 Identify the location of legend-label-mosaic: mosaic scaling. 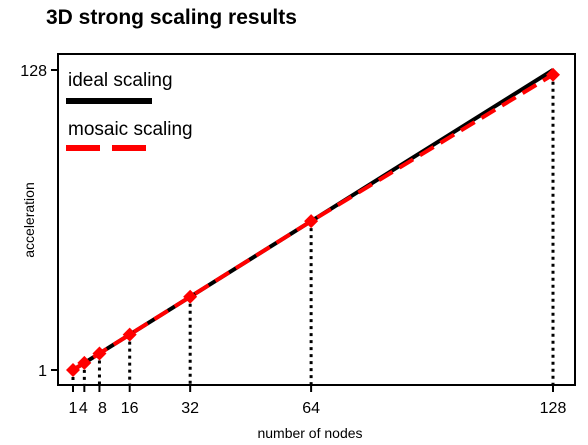
(130, 129).